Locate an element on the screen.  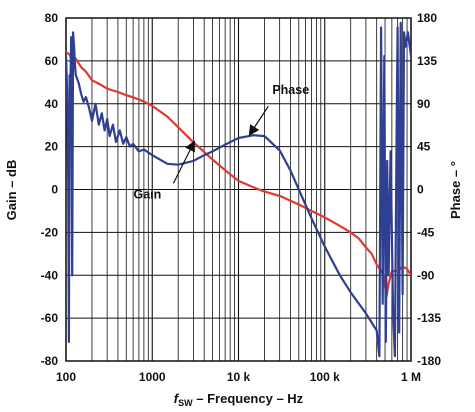
y-tick-label-left: -80 is located at coordinates (50, 361).